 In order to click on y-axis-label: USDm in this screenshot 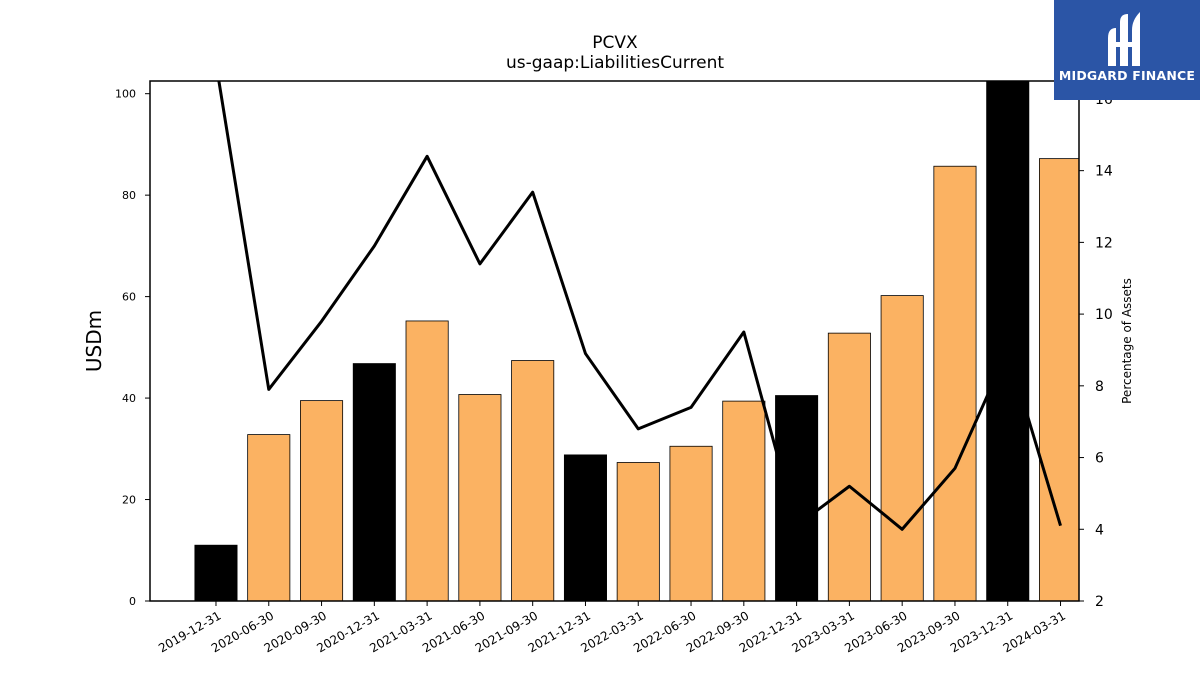, I will do `click(94, 341)`.